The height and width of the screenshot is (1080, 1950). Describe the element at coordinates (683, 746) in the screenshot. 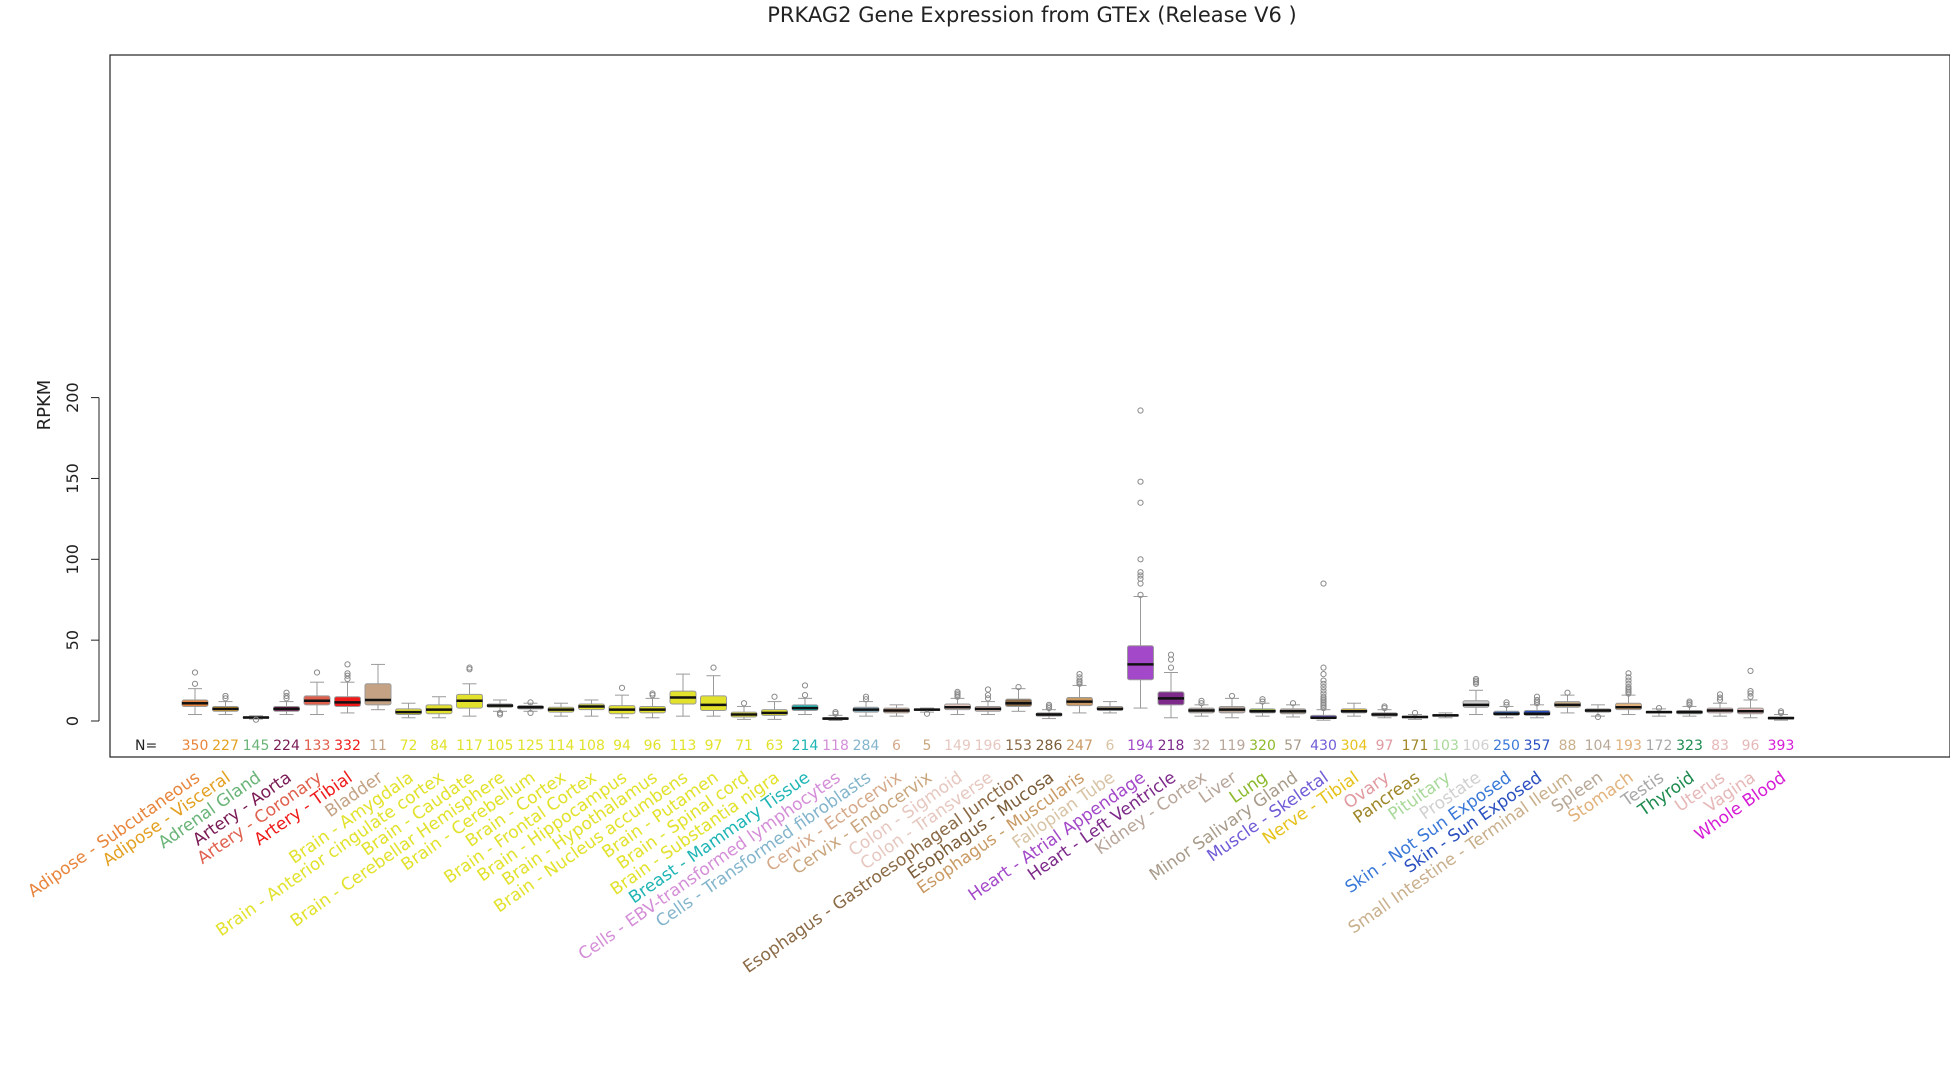

I see `sample-count-16: 113` at that location.